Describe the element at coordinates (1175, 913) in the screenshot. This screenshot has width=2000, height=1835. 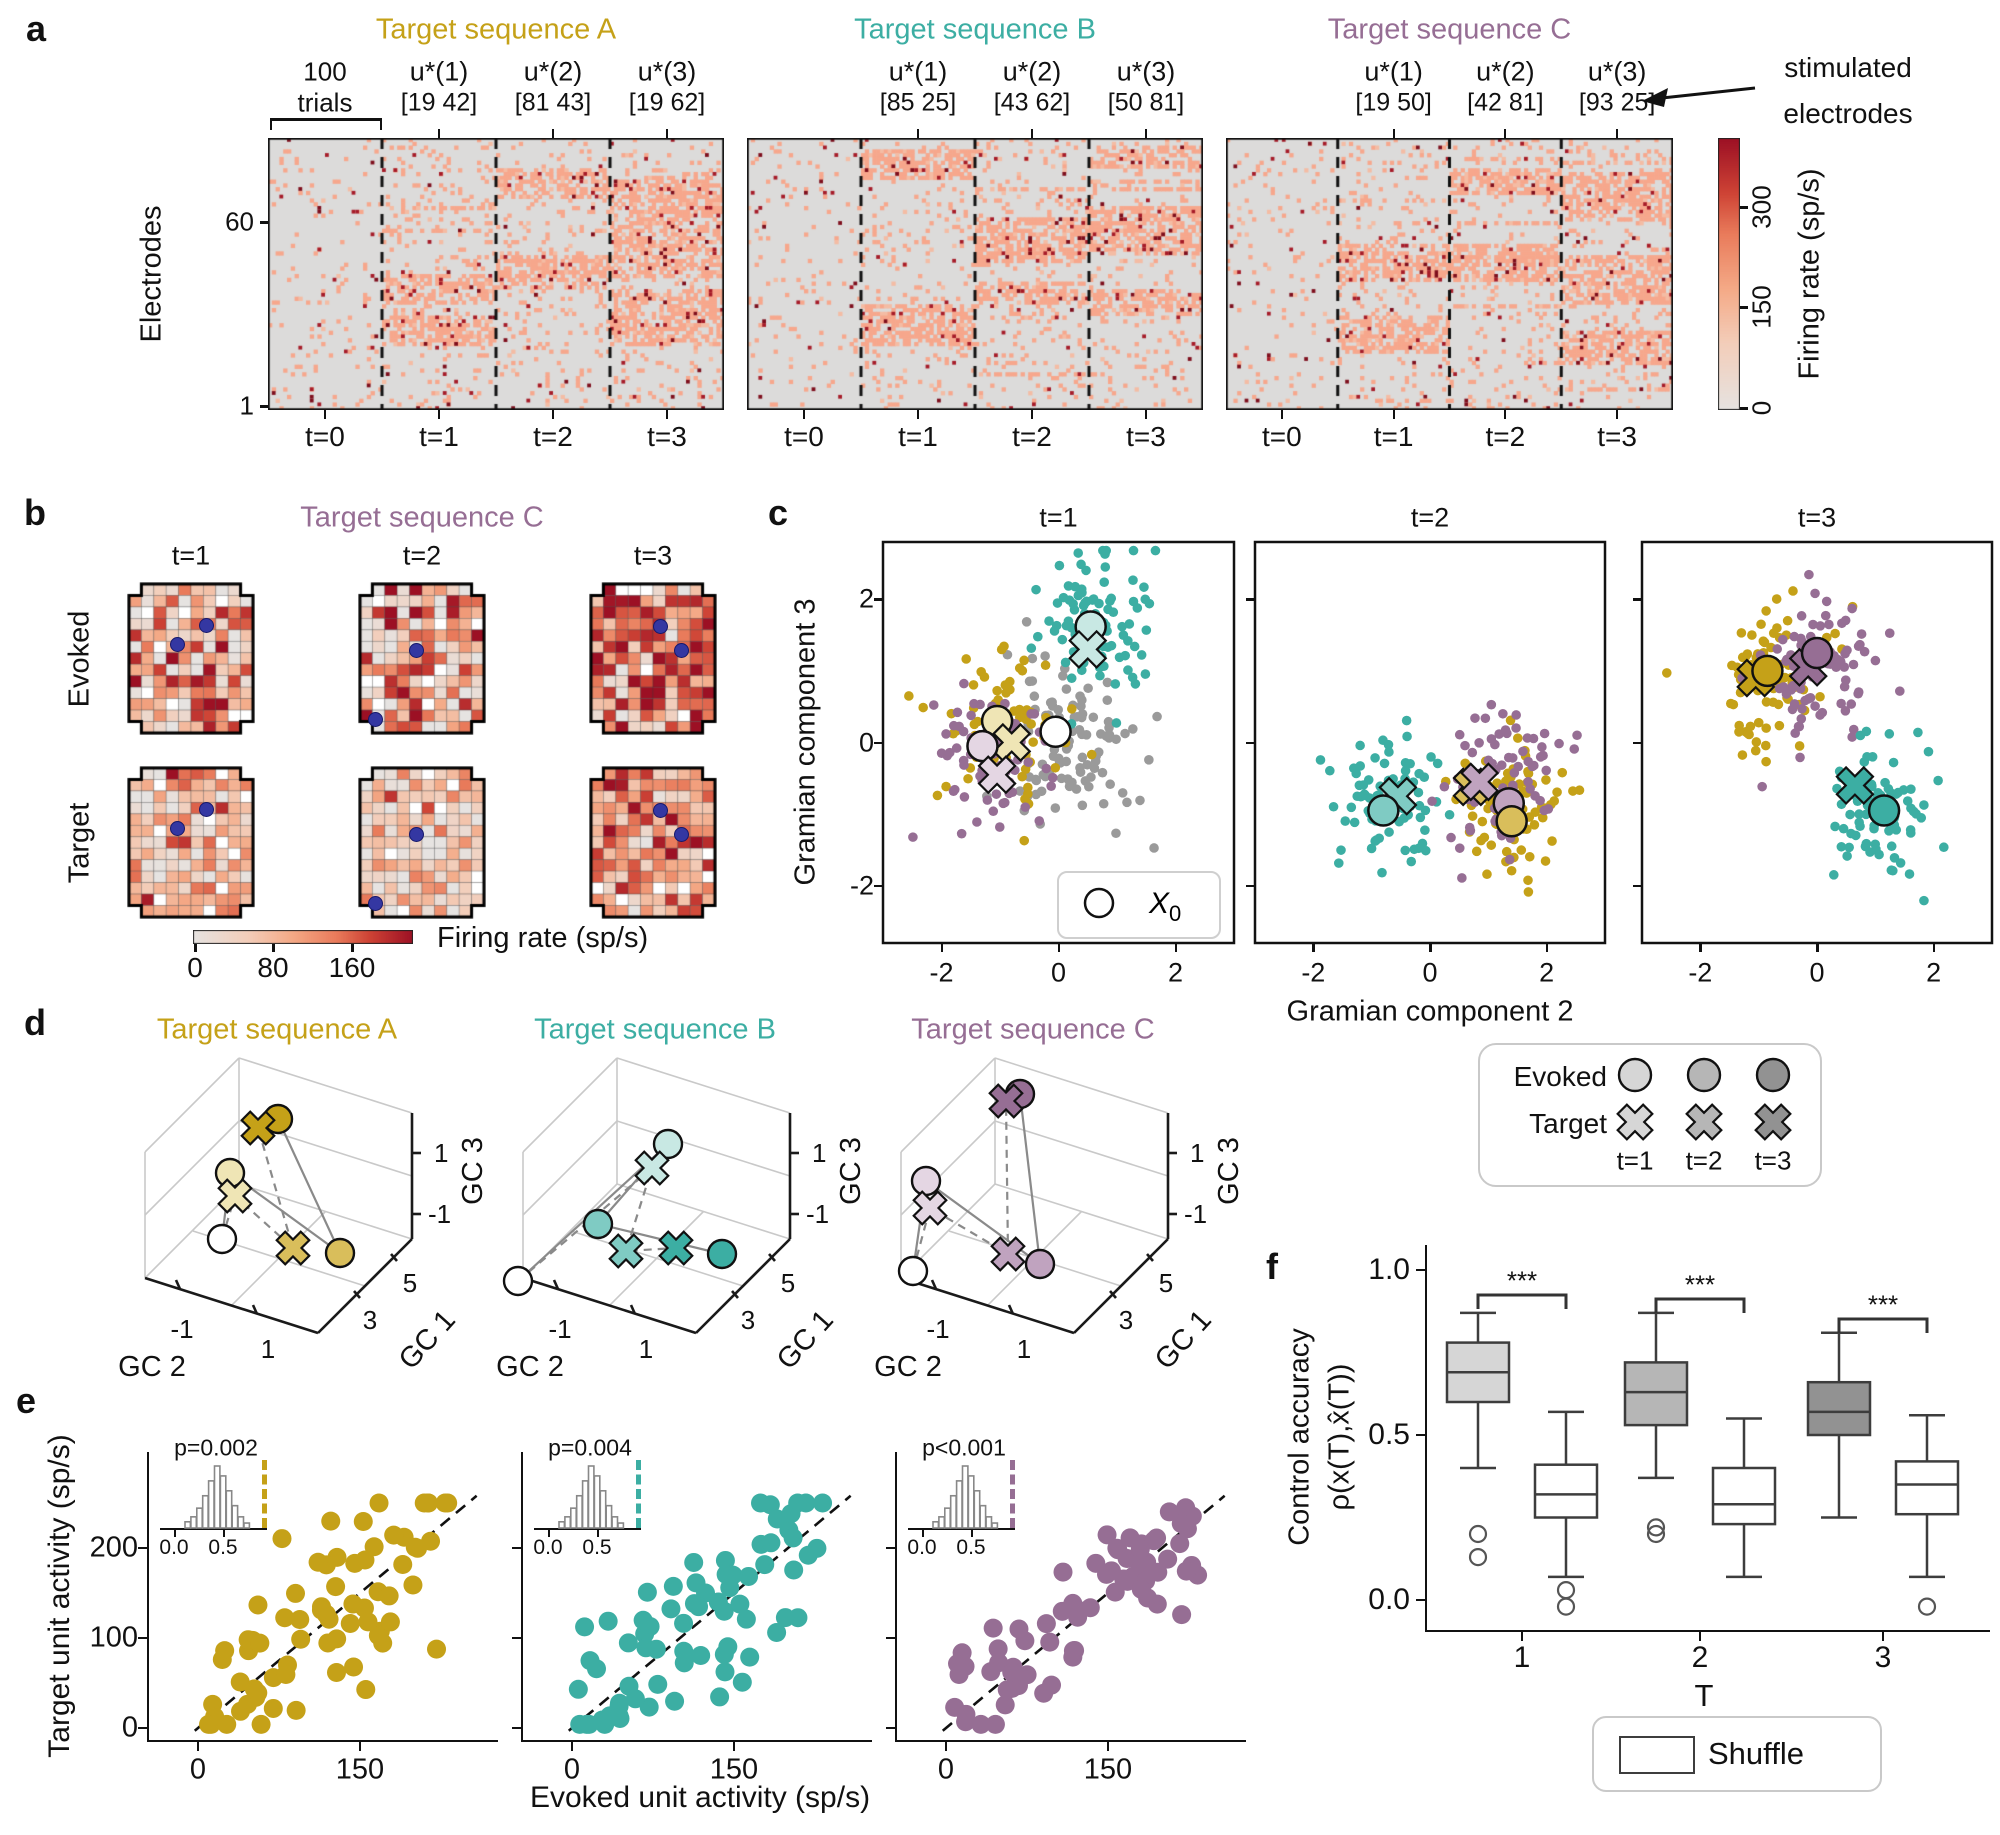
I see `x0-sub: 0` at that location.